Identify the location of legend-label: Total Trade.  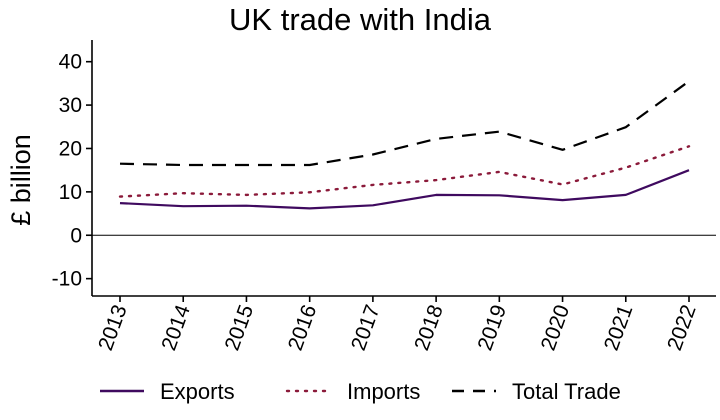
(566, 391).